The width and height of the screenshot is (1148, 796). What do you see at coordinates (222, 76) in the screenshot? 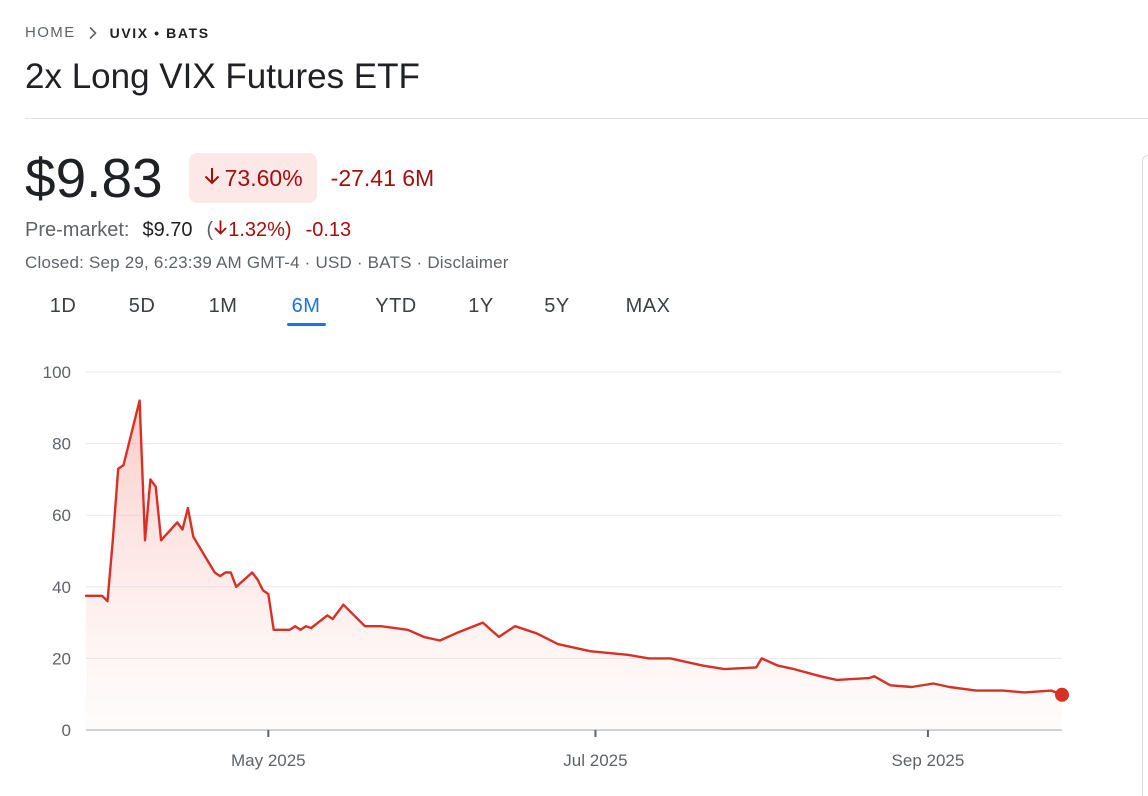
I see `page-title: 2x Long VIX Futures ETF` at bounding box center [222, 76].